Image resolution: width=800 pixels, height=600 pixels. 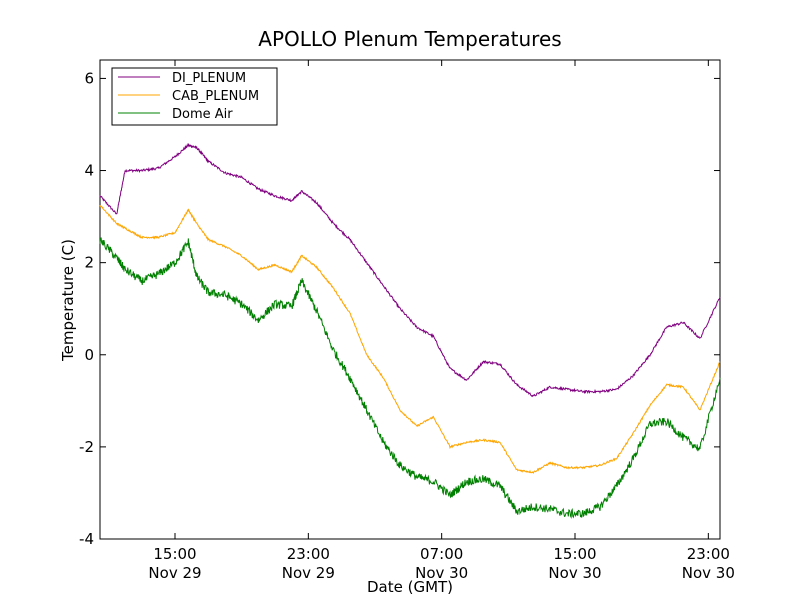 I want to click on legend-label: CAB_PLENUM, so click(x=215, y=96).